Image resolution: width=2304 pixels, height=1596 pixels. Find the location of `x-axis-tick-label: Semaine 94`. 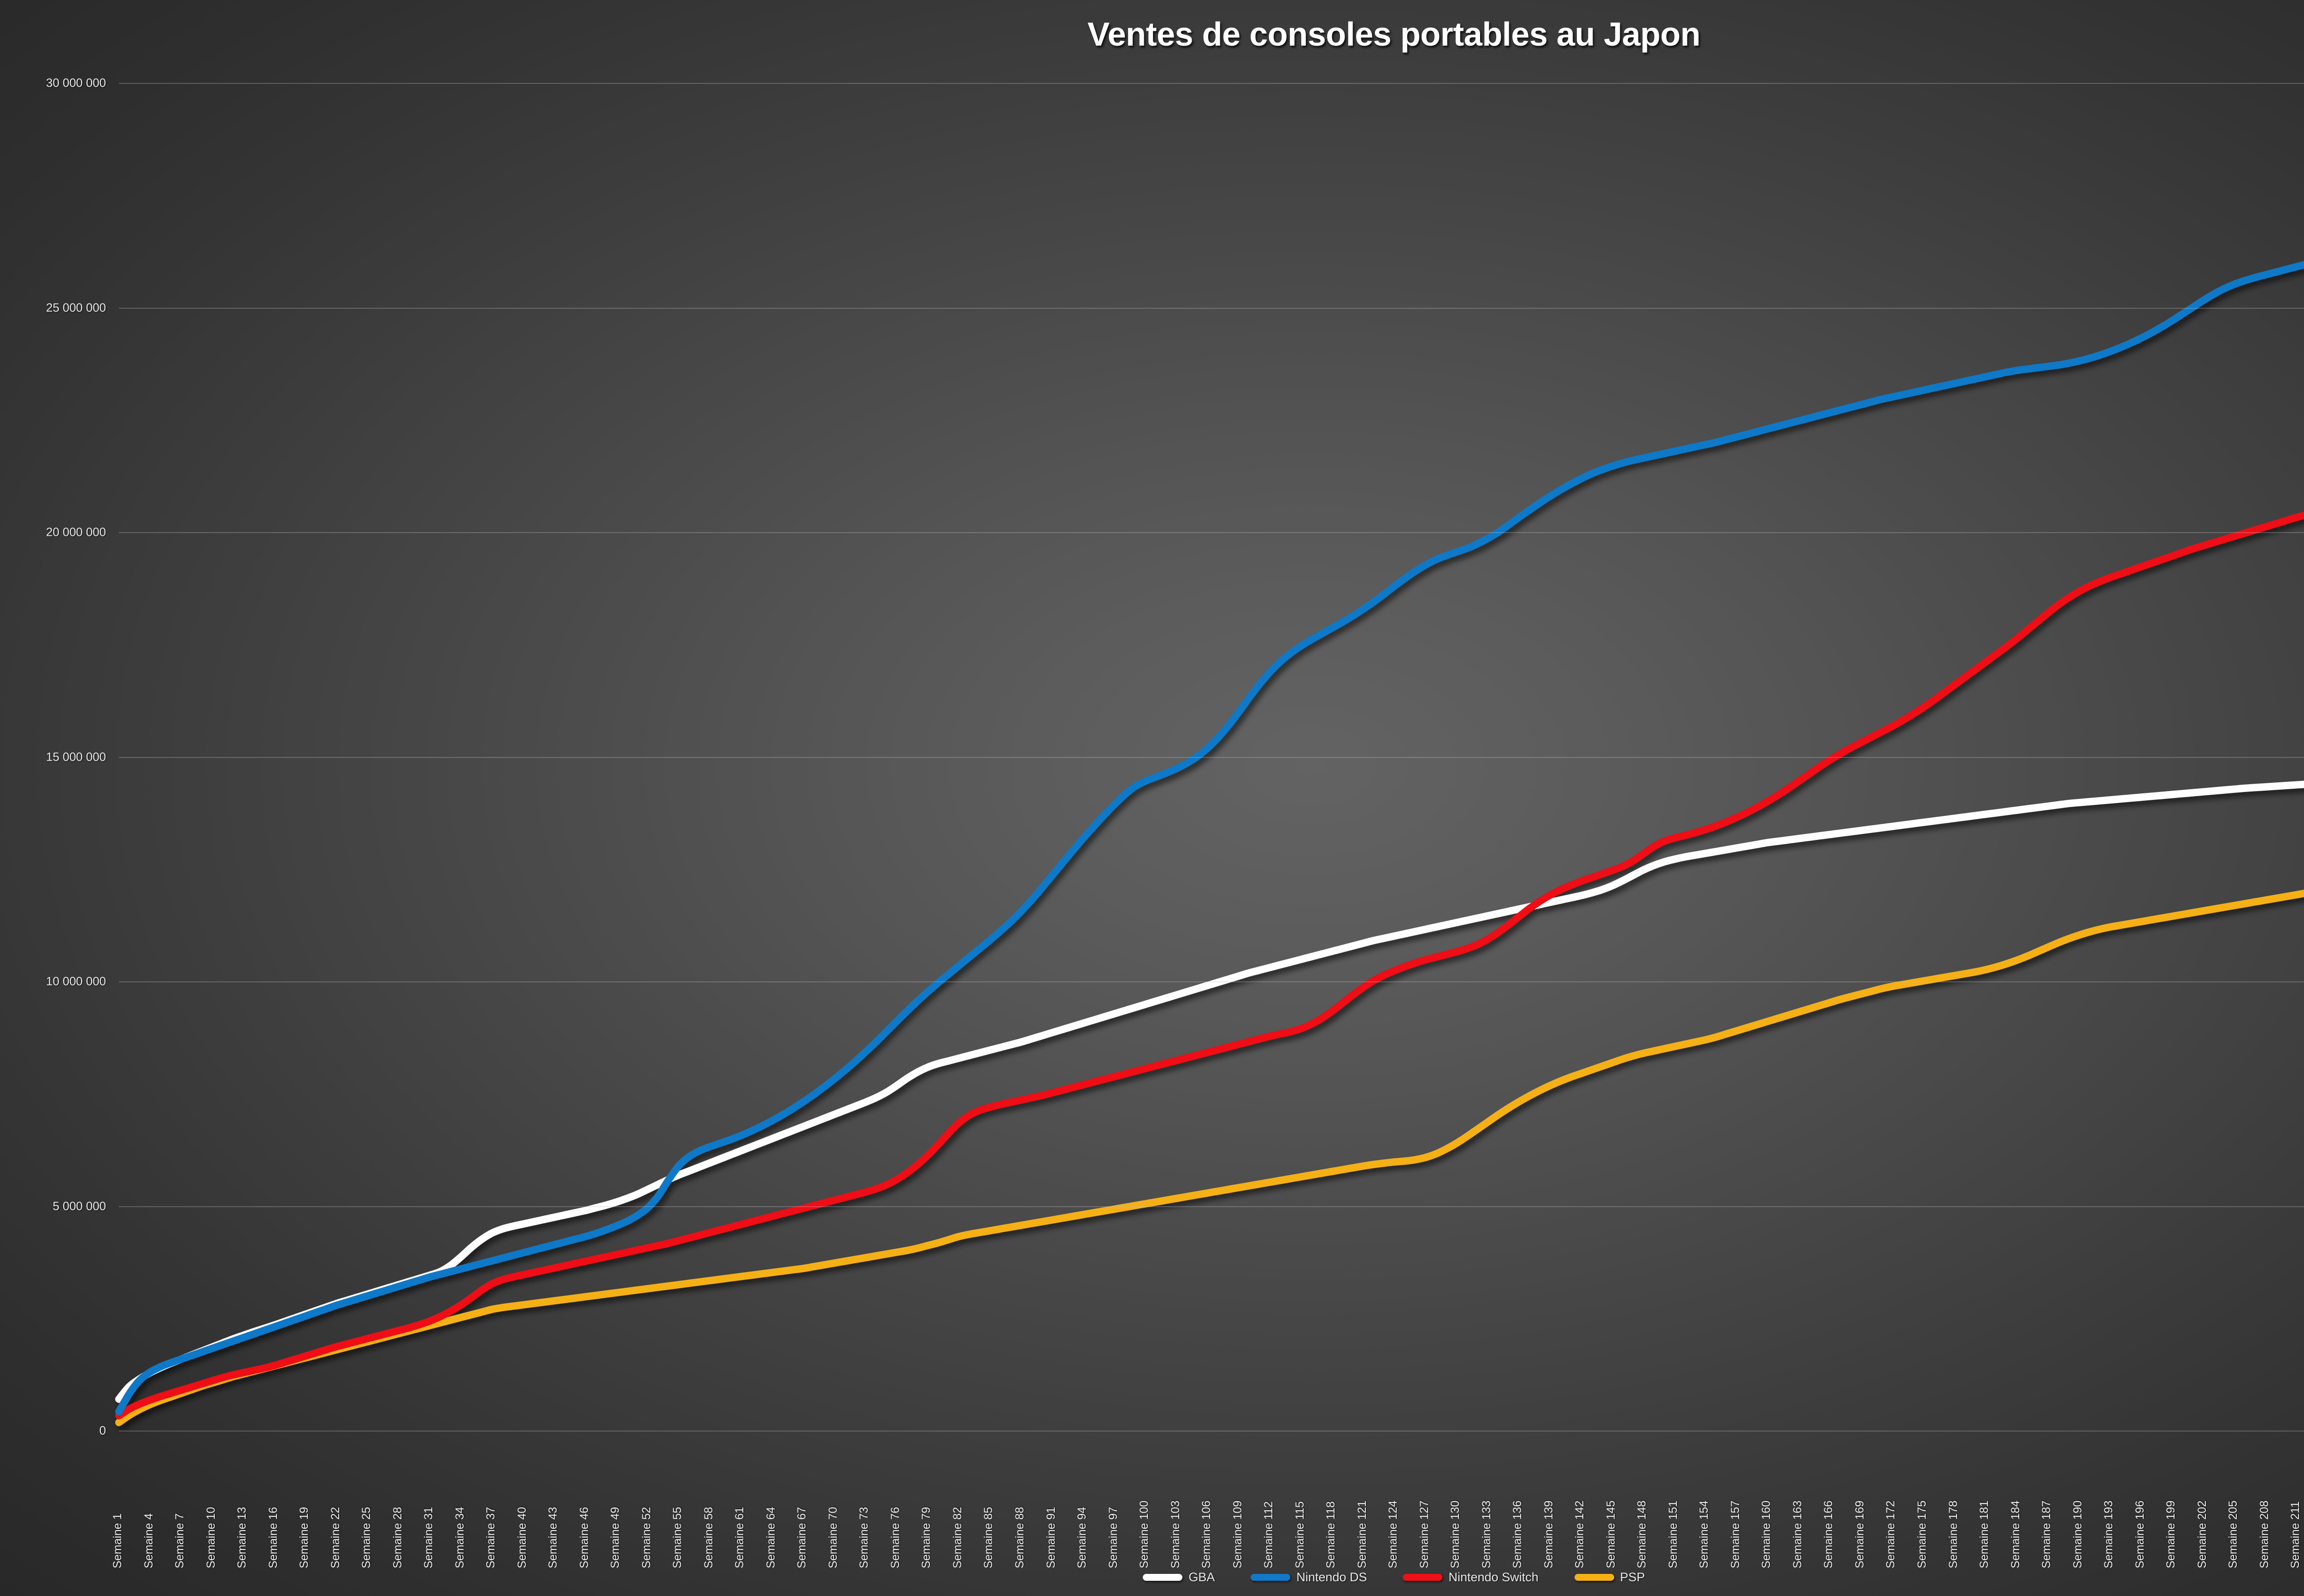

x-axis-tick-label: Semaine 94 is located at coordinates (1082, 1538).